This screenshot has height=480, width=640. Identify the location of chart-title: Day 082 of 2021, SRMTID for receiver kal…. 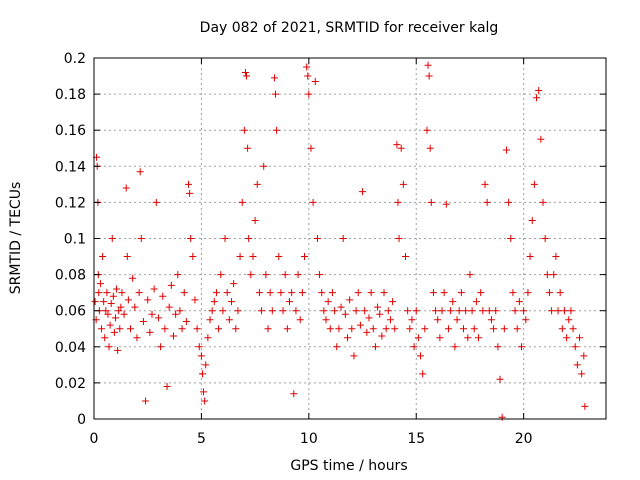
(349, 28).